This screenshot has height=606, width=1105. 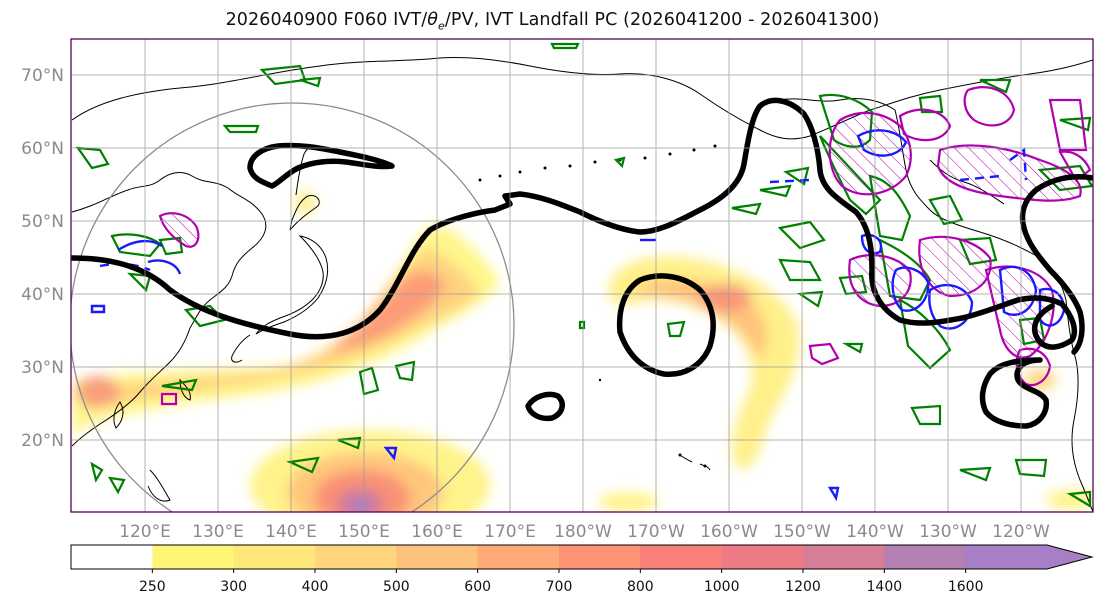 What do you see at coordinates (966, 587) in the screenshot?
I see `colorbar-tick-label: 1600` at bounding box center [966, 587].